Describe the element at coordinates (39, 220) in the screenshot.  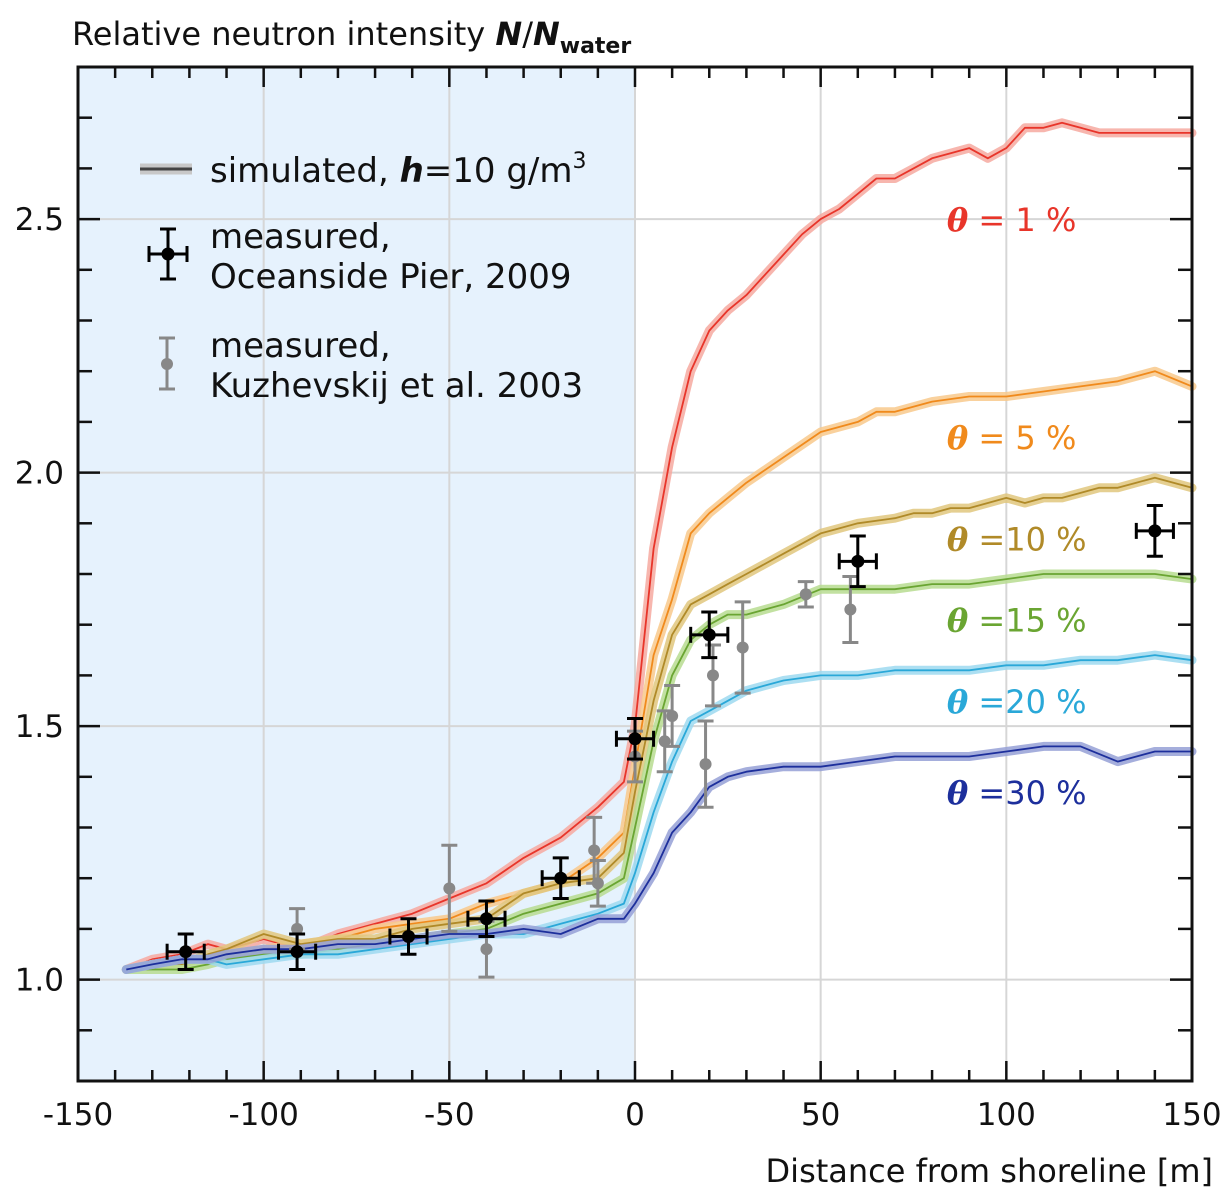
I see `y-tick-label: 2.5` at that location.